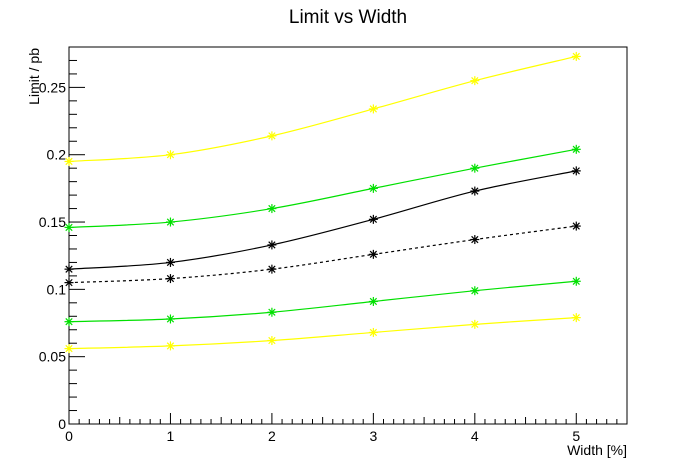 The width and height of the screenshot is (696, 472). I want to click on x-tick-label: 0, so click(69, 436).